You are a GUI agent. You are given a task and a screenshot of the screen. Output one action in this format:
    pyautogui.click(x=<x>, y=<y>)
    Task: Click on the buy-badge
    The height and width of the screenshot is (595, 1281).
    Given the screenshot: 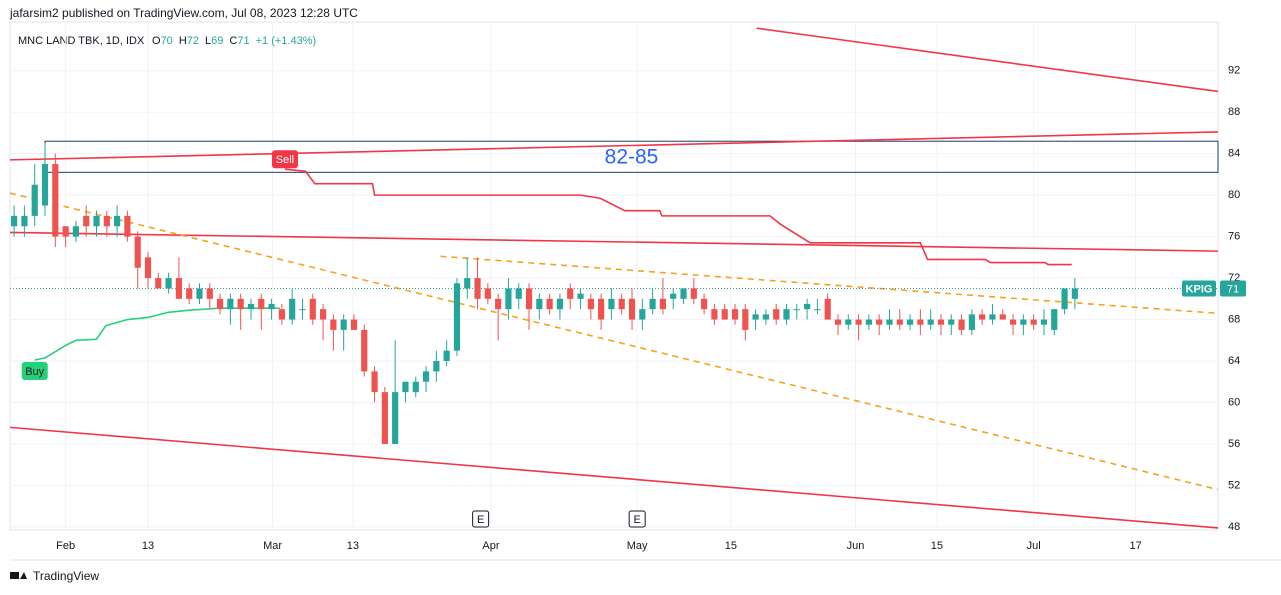 What is the action you would take?
    pyautogui.click(x=34, y=370)
    